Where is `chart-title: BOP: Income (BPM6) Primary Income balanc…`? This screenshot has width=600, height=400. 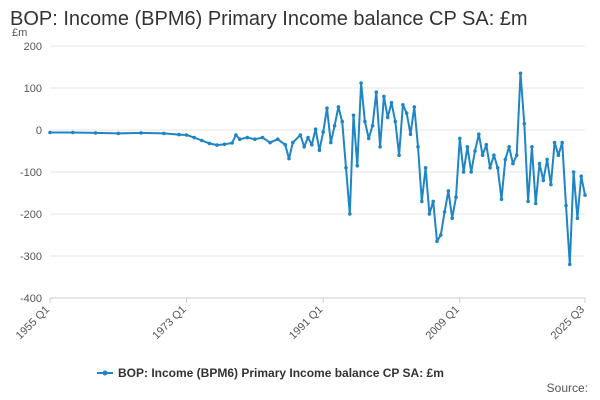 chart-title: BOP: Income (BPM6) Primary Income balanc… is located at coordinates (269, 19).